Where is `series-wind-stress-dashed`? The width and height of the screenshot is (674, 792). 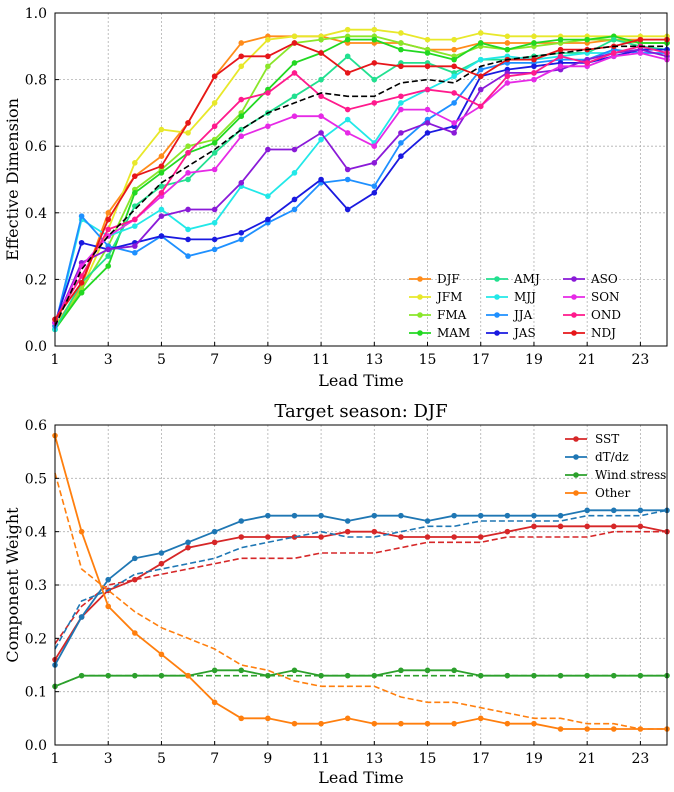
series-wind-stress-dashed is located at coordinates (360, 681).